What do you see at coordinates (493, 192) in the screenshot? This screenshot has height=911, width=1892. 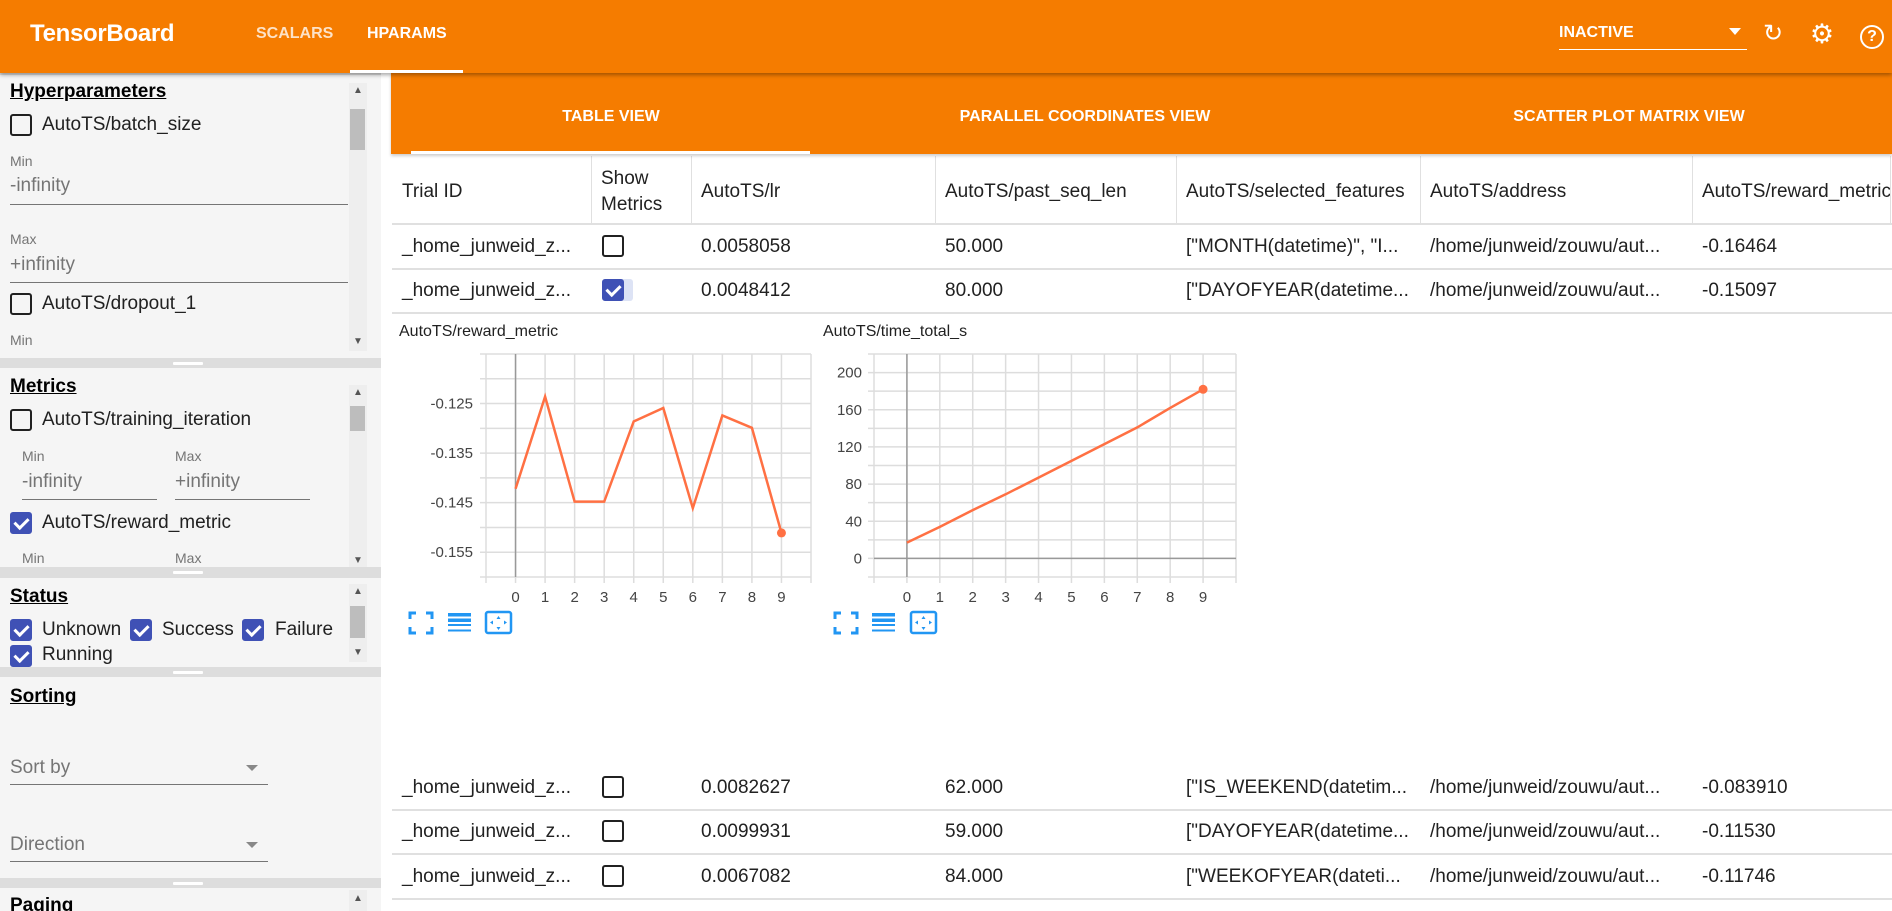 I see `column-header: Trial ID` at bounding box center [493, 192].